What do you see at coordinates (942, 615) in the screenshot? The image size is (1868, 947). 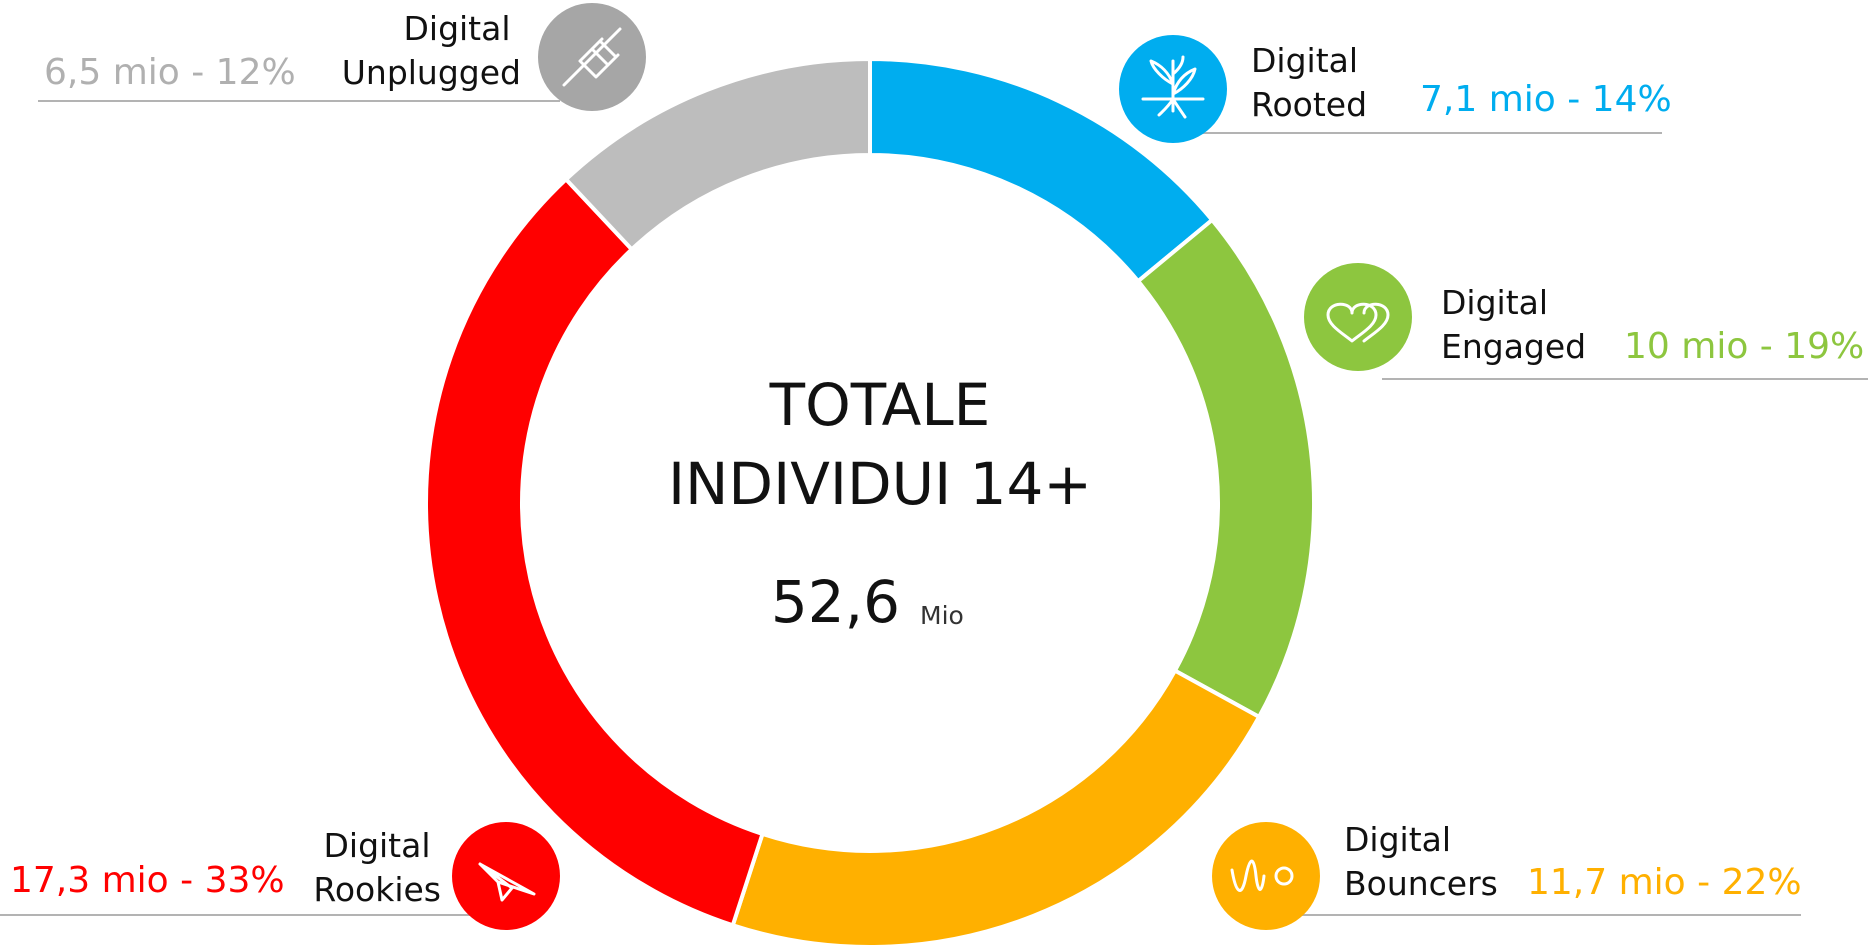 I see `total-unit: Mio` at bounding box center [942, 615].